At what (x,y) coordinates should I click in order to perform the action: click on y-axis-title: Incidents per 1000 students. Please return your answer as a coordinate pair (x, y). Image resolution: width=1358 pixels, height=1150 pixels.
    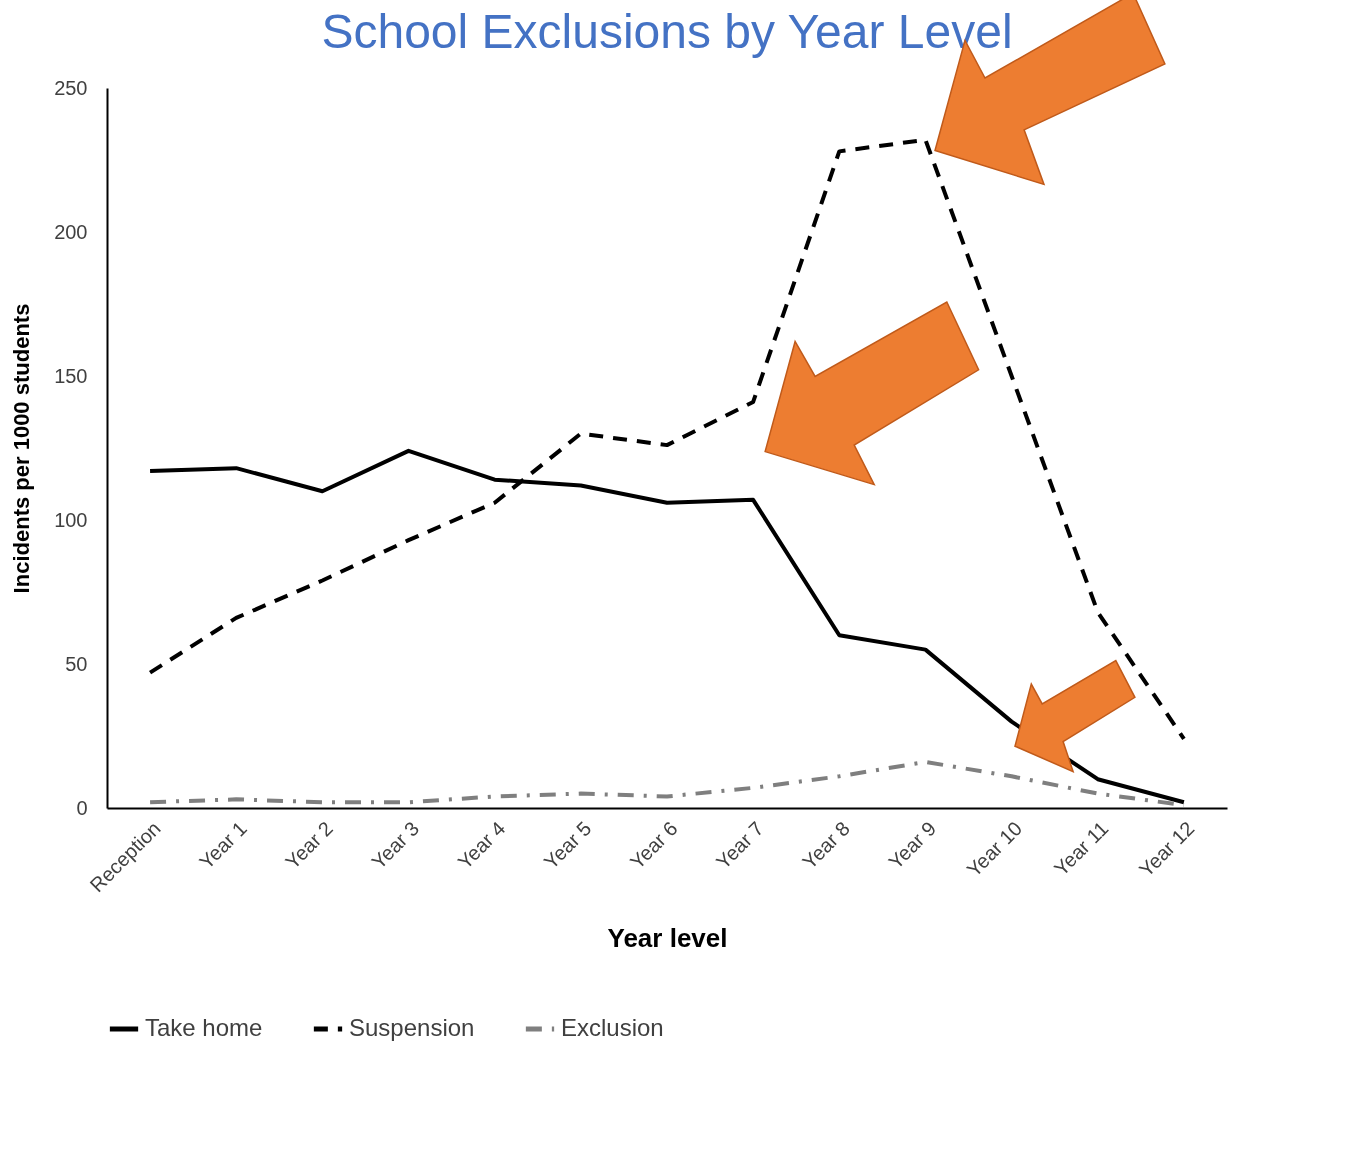
    Looking at the image, I should click on (22, 448).